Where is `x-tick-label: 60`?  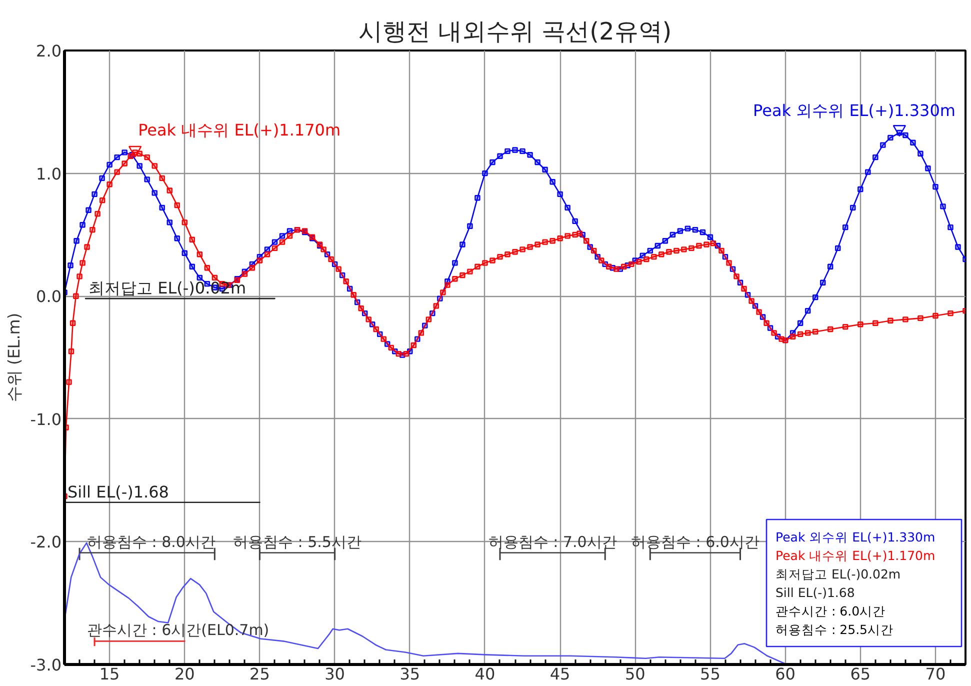
x-tick-label: 60 is located at coordinates (785, 674).